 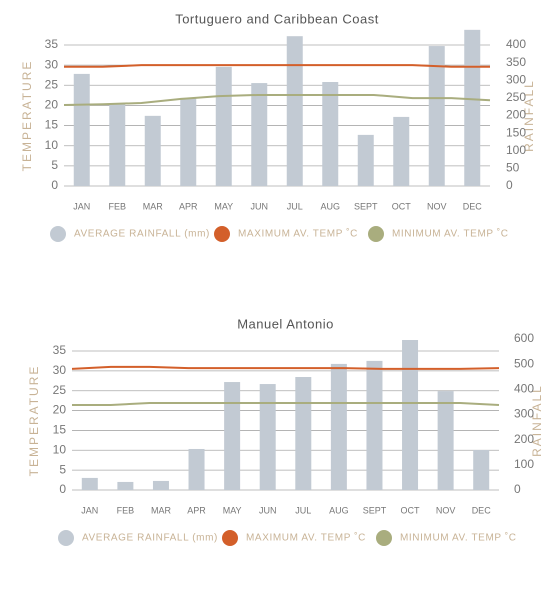 I want to click on y2-tick-label: 600, so click(x=524, y=338).